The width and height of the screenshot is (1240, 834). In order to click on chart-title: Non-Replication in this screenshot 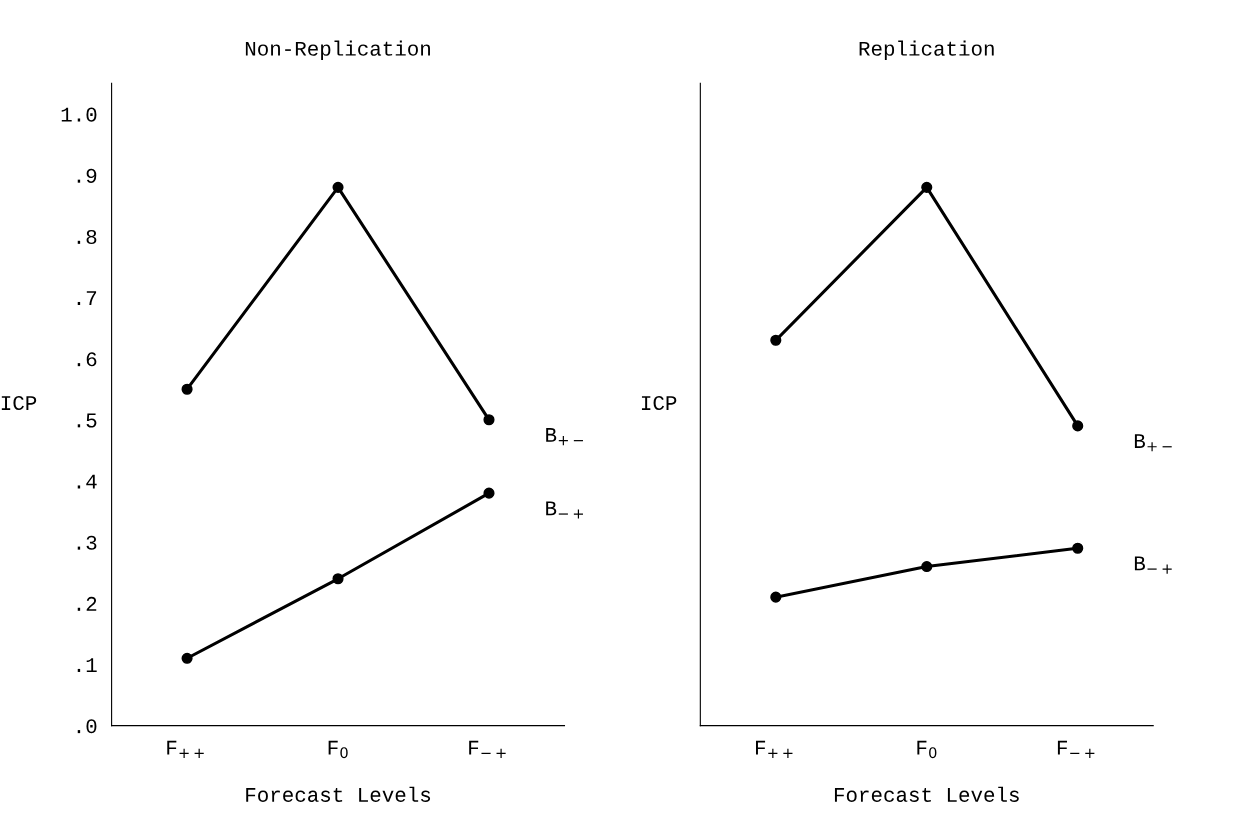, I will do `click(337, 50)`.